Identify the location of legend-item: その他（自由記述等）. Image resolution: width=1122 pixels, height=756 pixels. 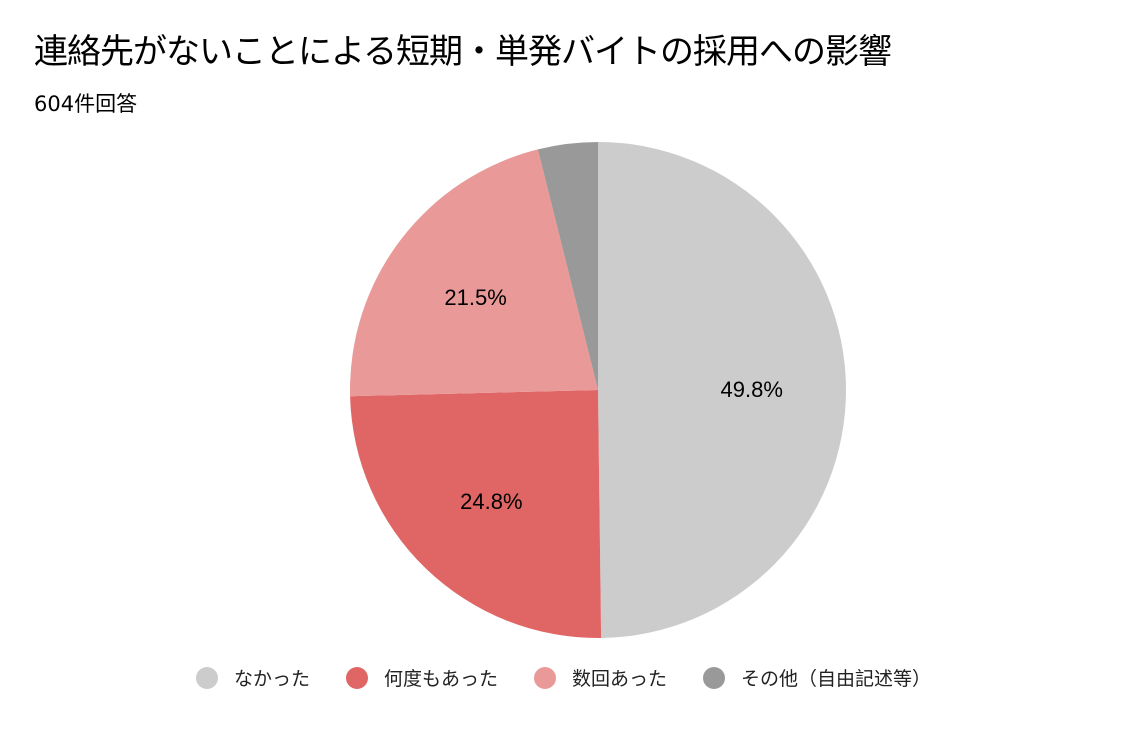
(817, 677).